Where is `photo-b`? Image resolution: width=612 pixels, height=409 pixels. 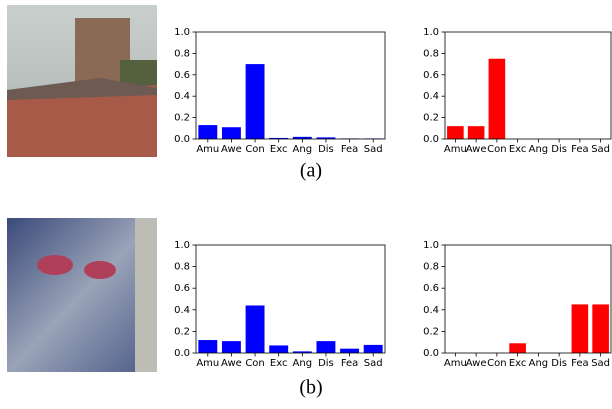 photo-b is located at coordinates (82, 295).